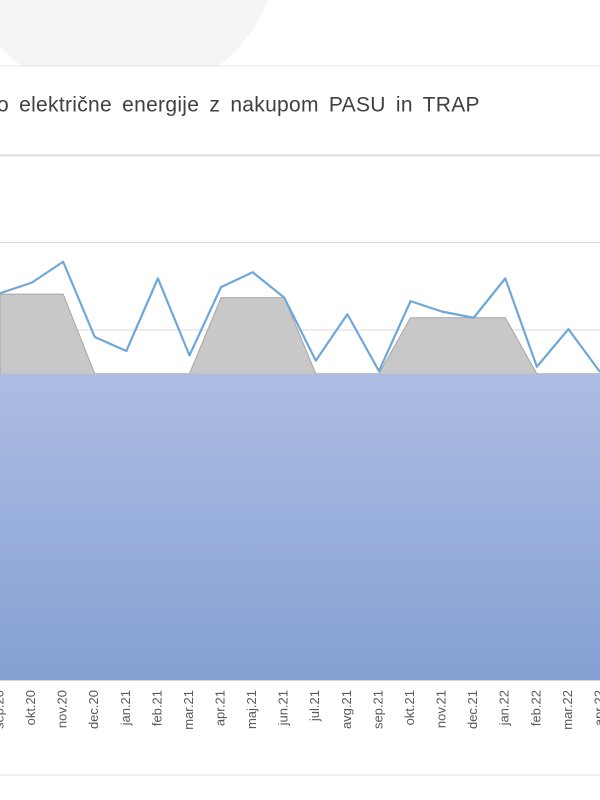 The height and width of the screenshot is (800, 600). I want to click on x-tick-label: maj.21, so click(251, 709).